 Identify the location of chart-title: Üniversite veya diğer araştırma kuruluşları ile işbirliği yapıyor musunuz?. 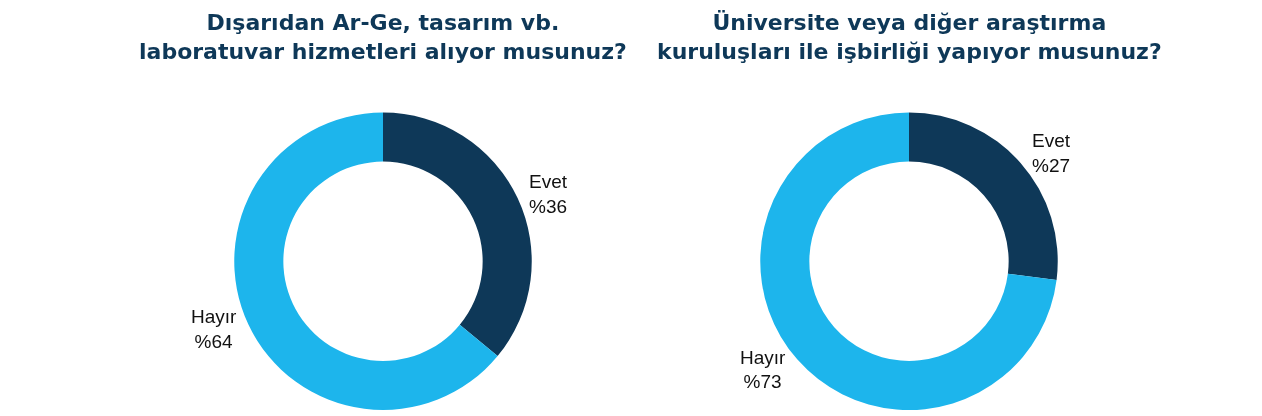
(909, 37).